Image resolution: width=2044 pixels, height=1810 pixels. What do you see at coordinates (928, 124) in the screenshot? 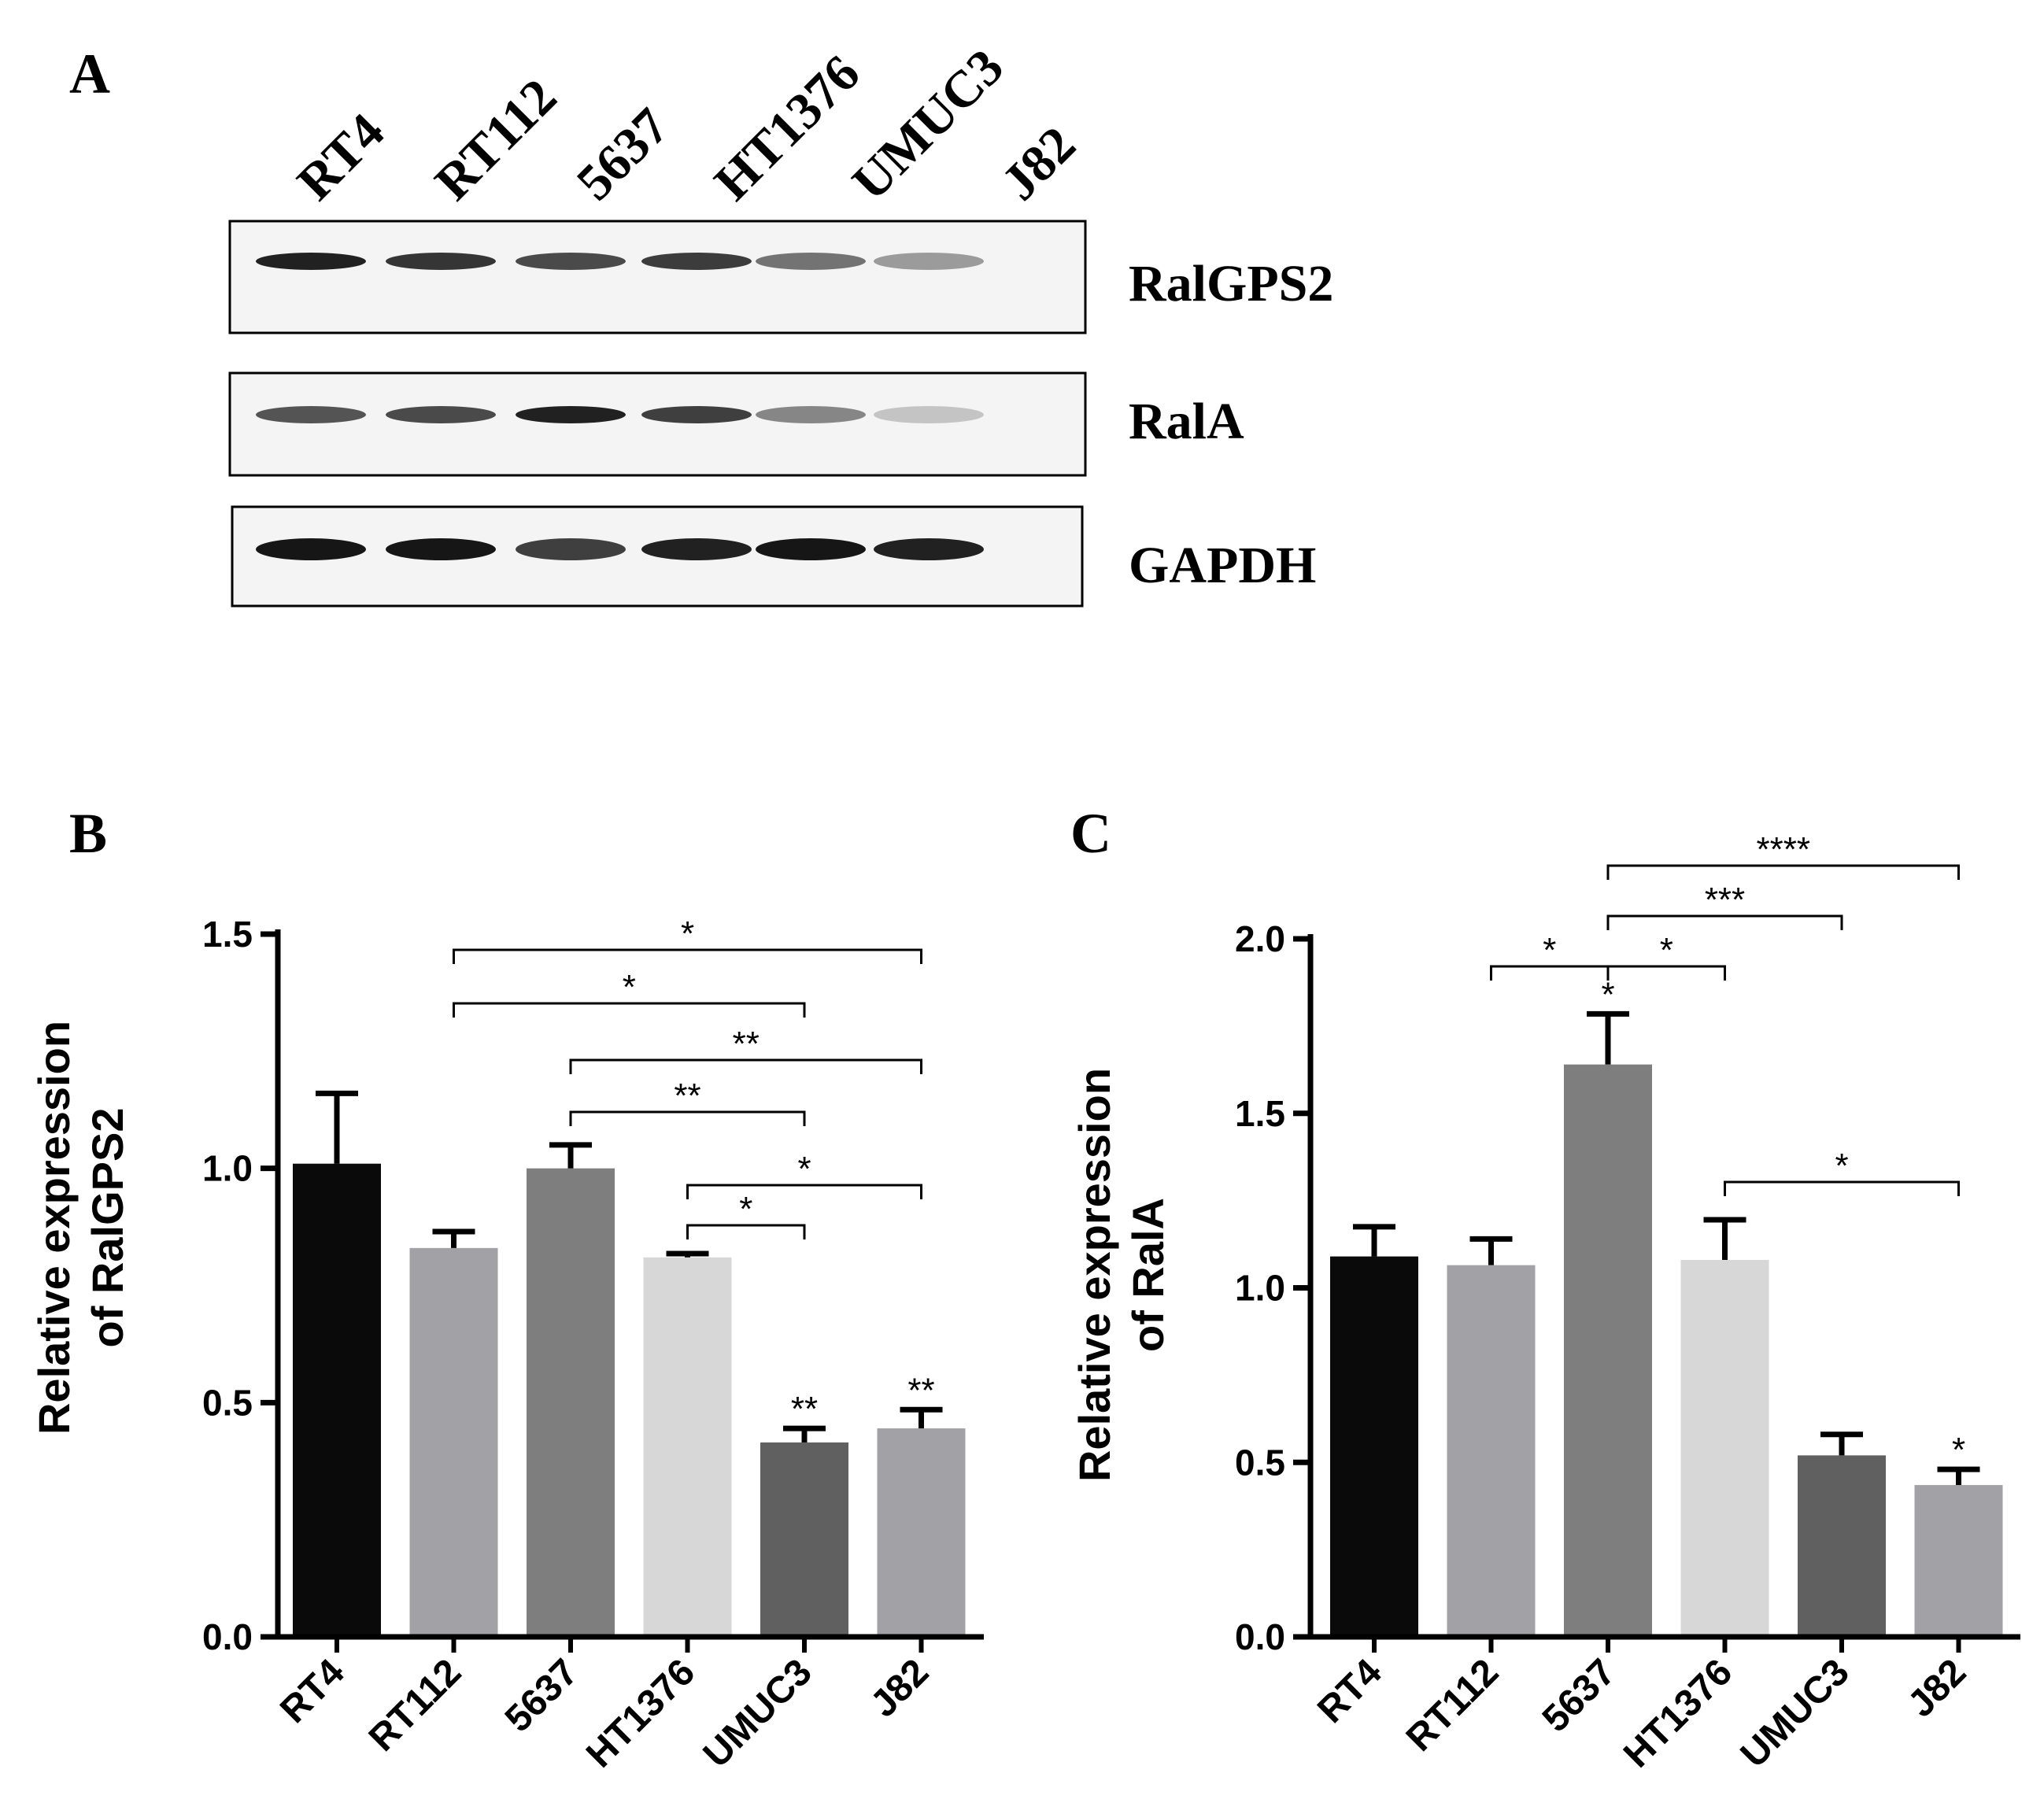
I see `lane-label-umuc3: UMUC3` at bounding box center [928, 124].